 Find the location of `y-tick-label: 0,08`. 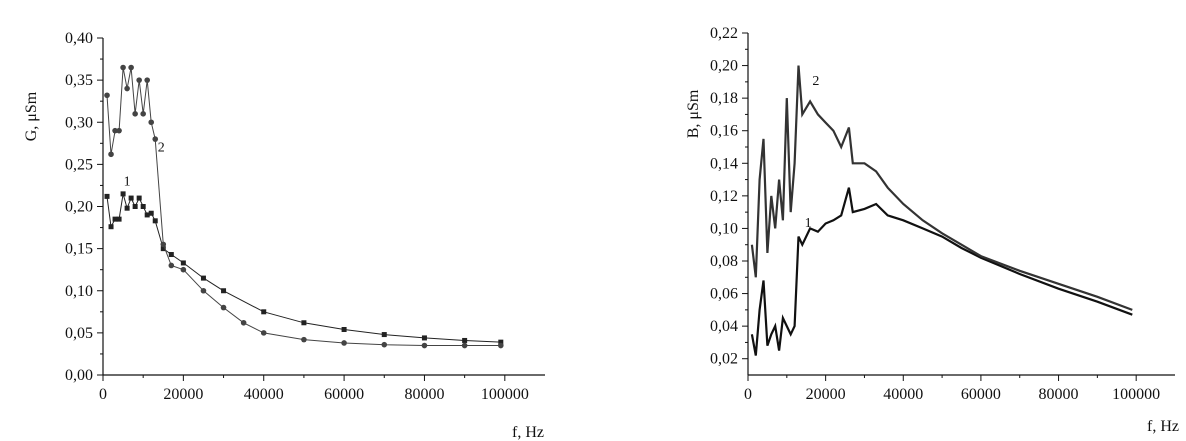

y-tick-label: 0,08 is located at coordinates (724, 261).